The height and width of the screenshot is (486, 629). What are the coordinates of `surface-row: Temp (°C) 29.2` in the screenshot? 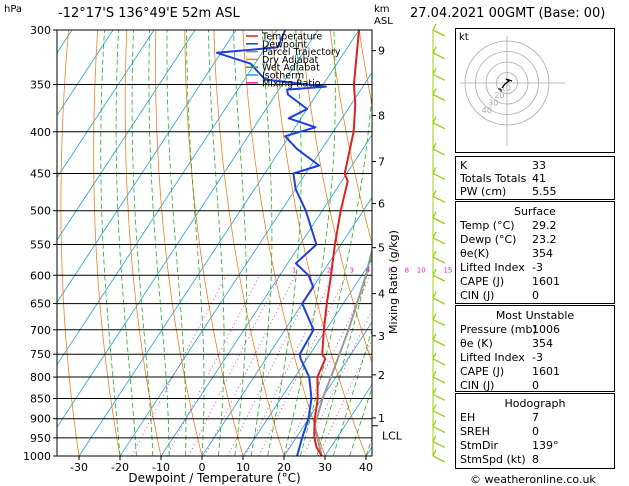 It's located at (535, 225).